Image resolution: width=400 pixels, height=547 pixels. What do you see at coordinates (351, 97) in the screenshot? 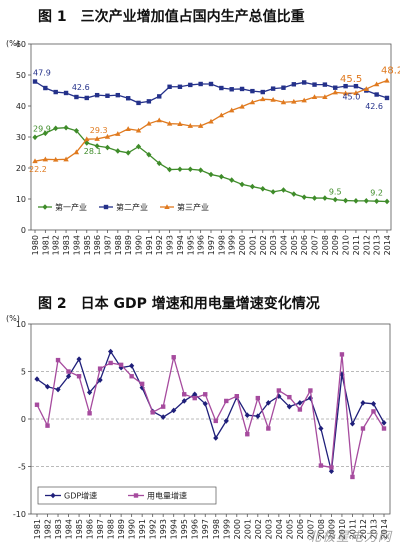
I see `chart1-data-label: 45.0` at bounding box center [351, 97].